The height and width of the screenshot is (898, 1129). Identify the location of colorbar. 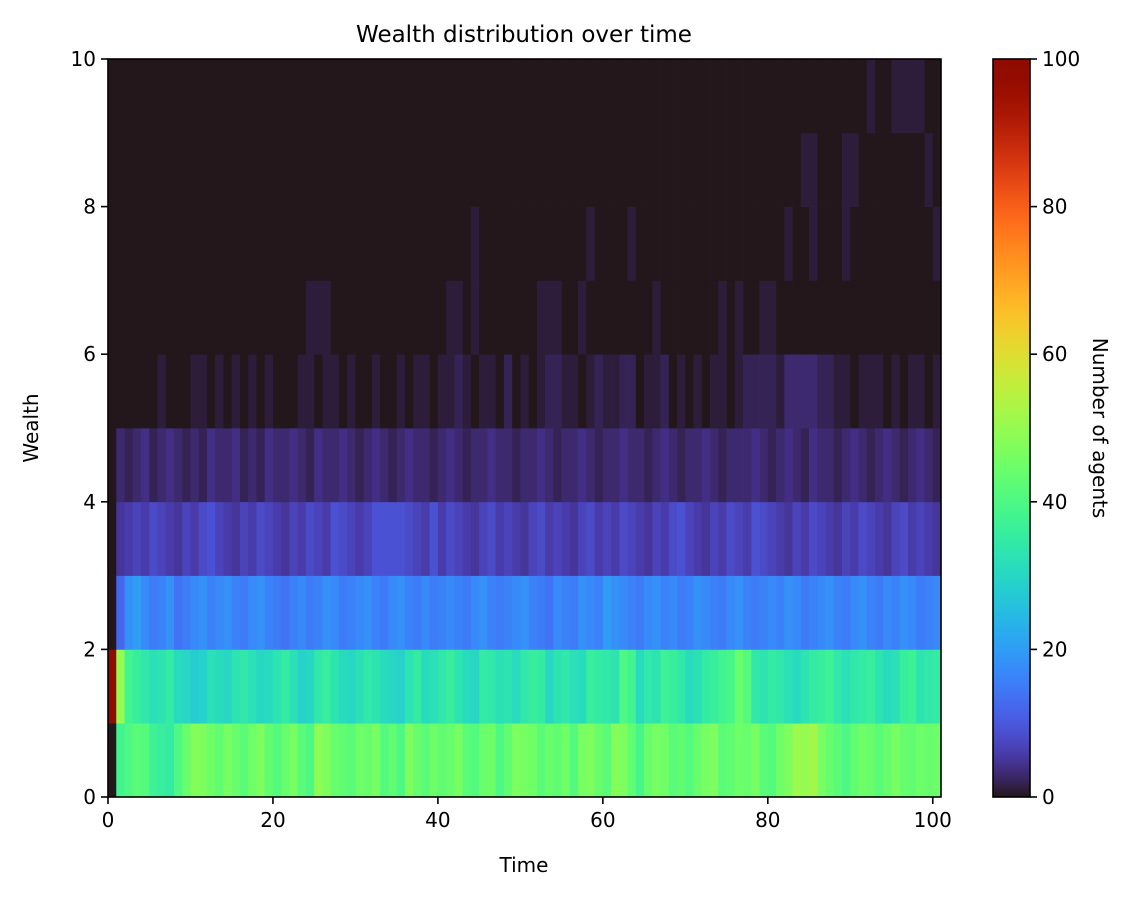
(1011, 428).